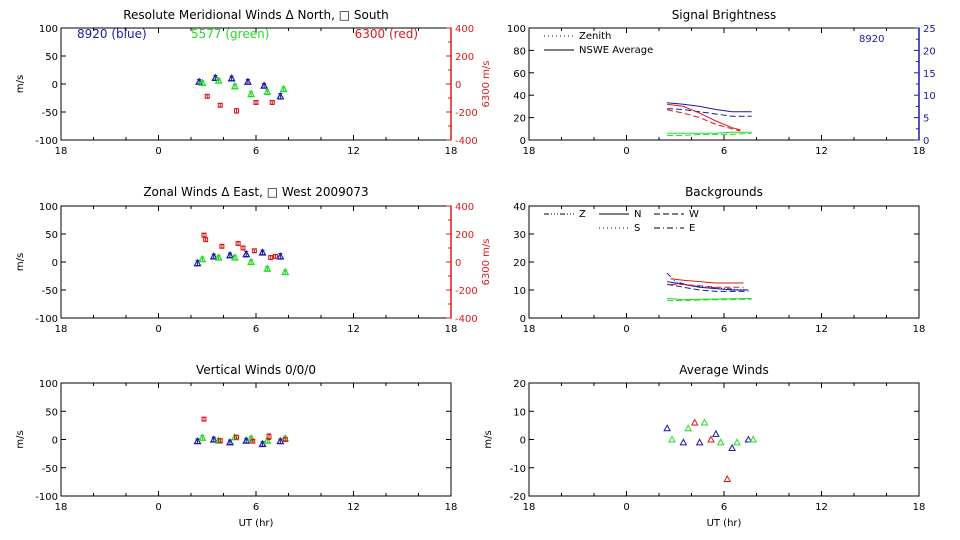  Describe the element at coordinates (929, 29) in the screenshot. I see `right-y-tick-label: 25` at that location.